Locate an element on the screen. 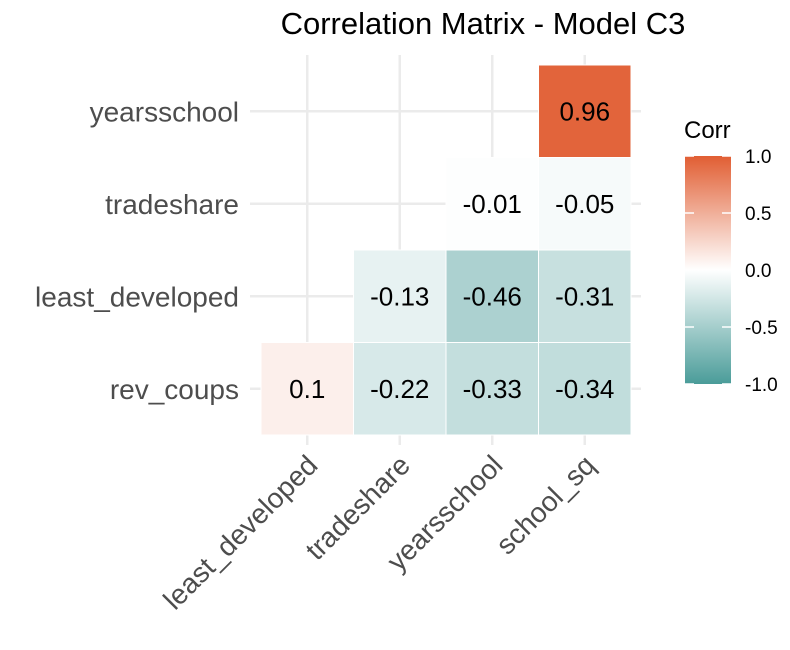 This screenshot has width=790, height=650. y-tick-label: least_developed is located at coordinates (137, 296).